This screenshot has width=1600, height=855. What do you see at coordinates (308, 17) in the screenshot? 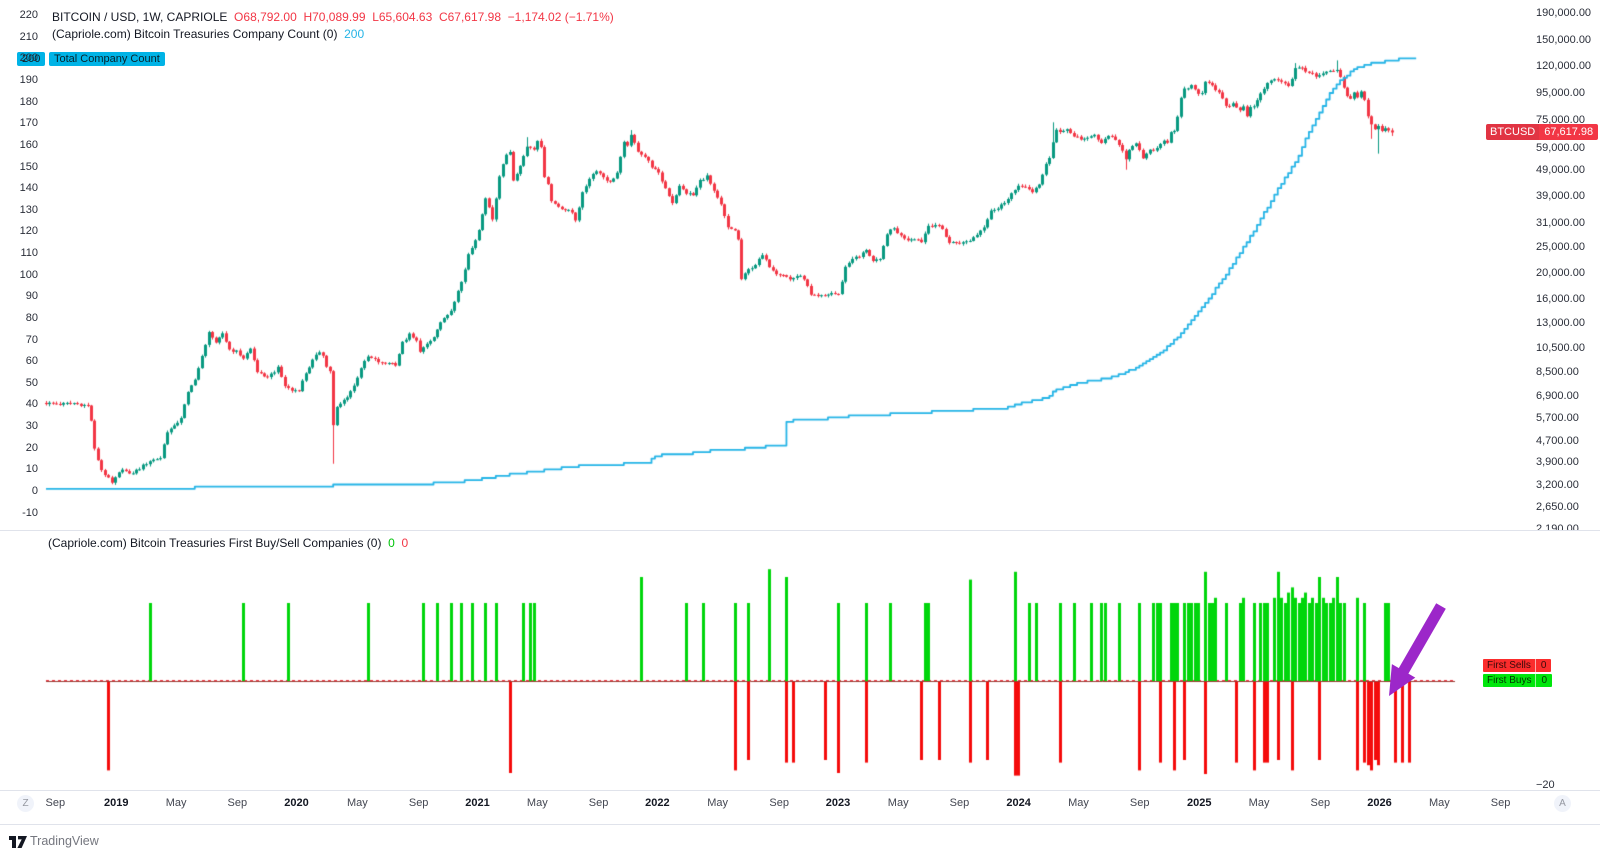
I see `ohlc-high-label: H` at bounding box center [308, 17].